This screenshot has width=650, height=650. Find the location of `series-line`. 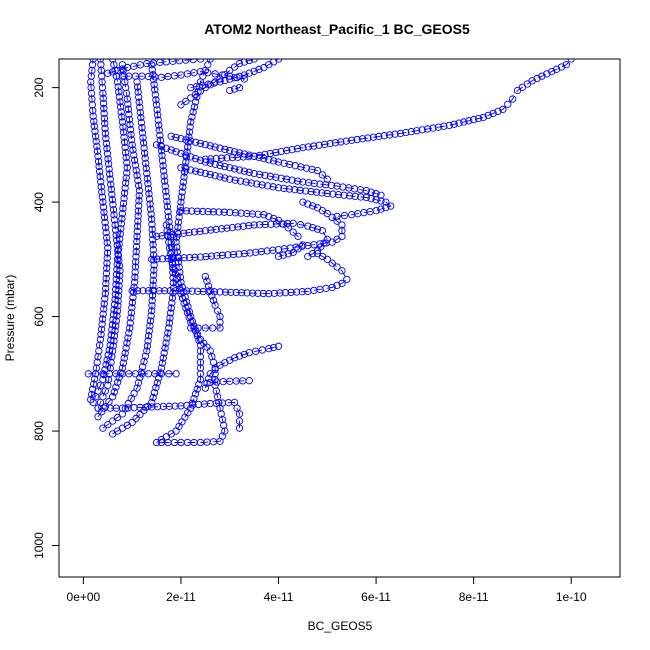

series-line is located at coordinates (99, 229).